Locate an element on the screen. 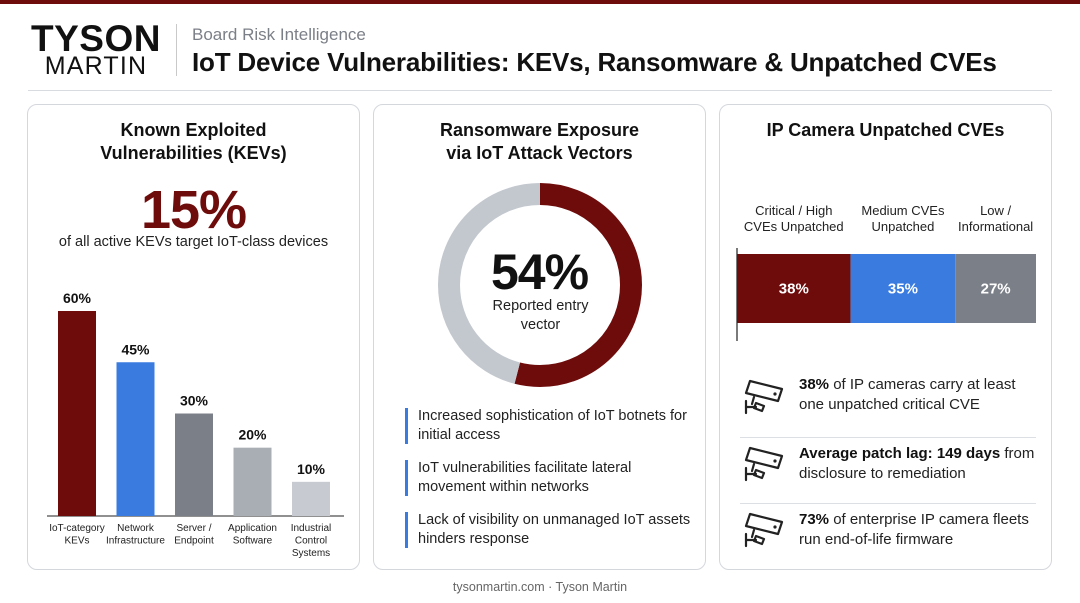  camera-panel-title: IP Camera Unpatched CVEs is located at coordinates (885, 130).